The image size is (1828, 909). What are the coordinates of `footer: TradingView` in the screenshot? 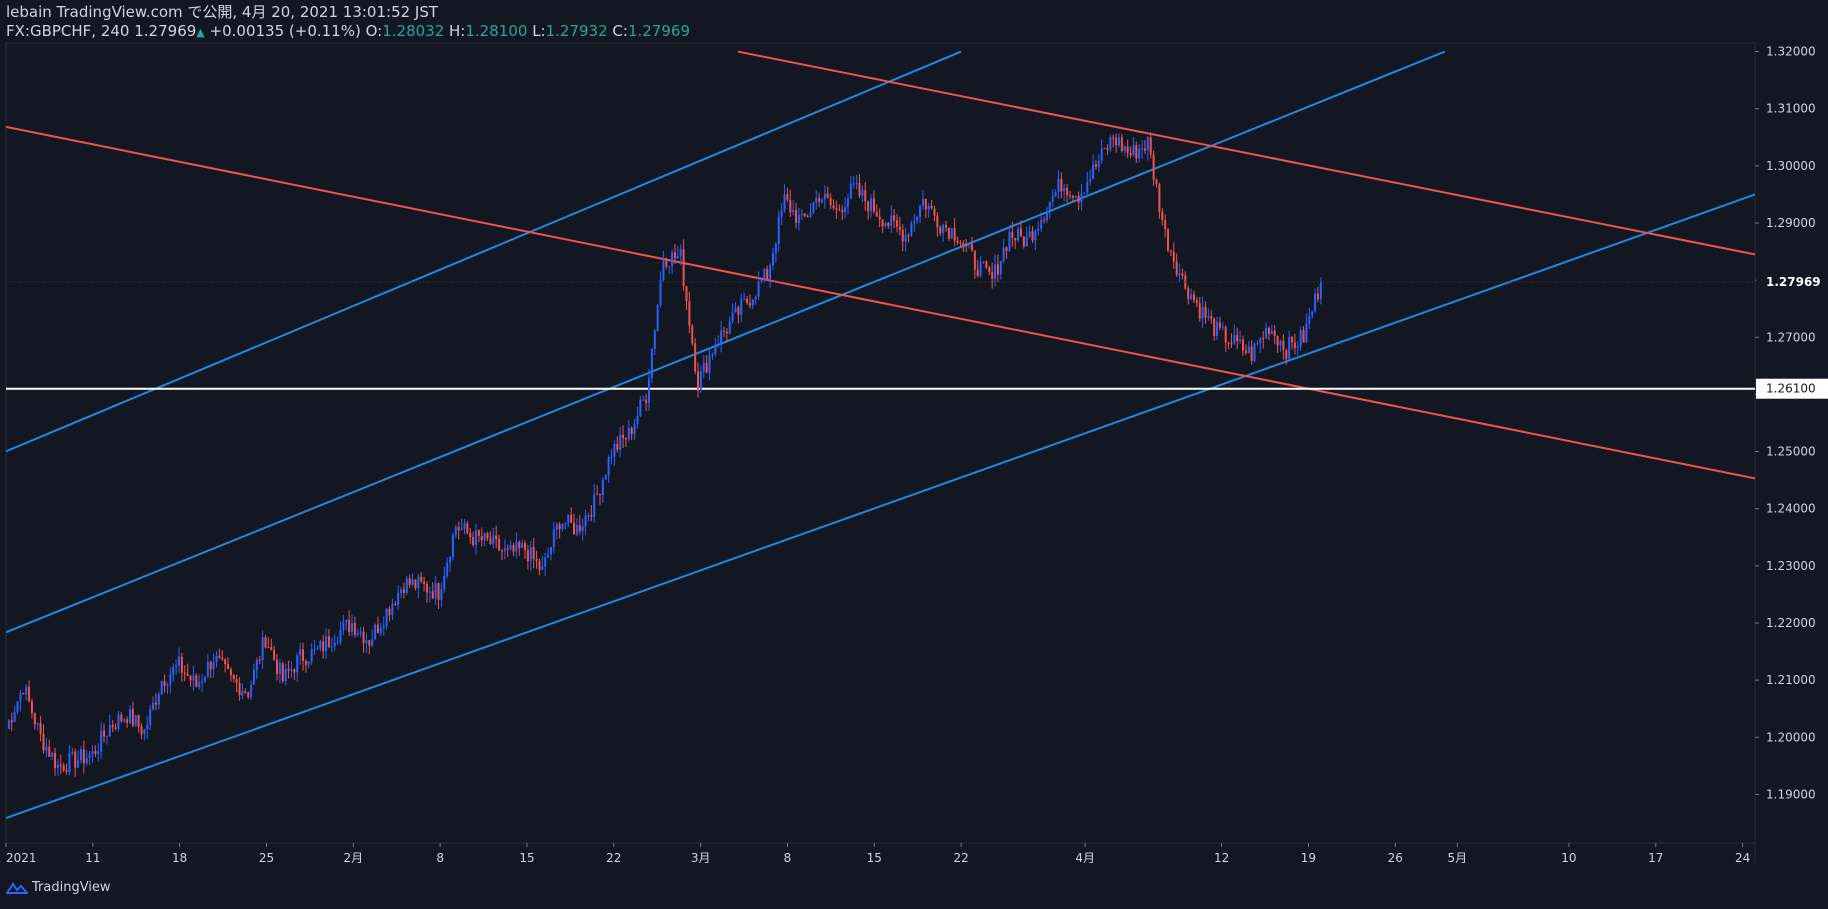 It's located at (58, 887).